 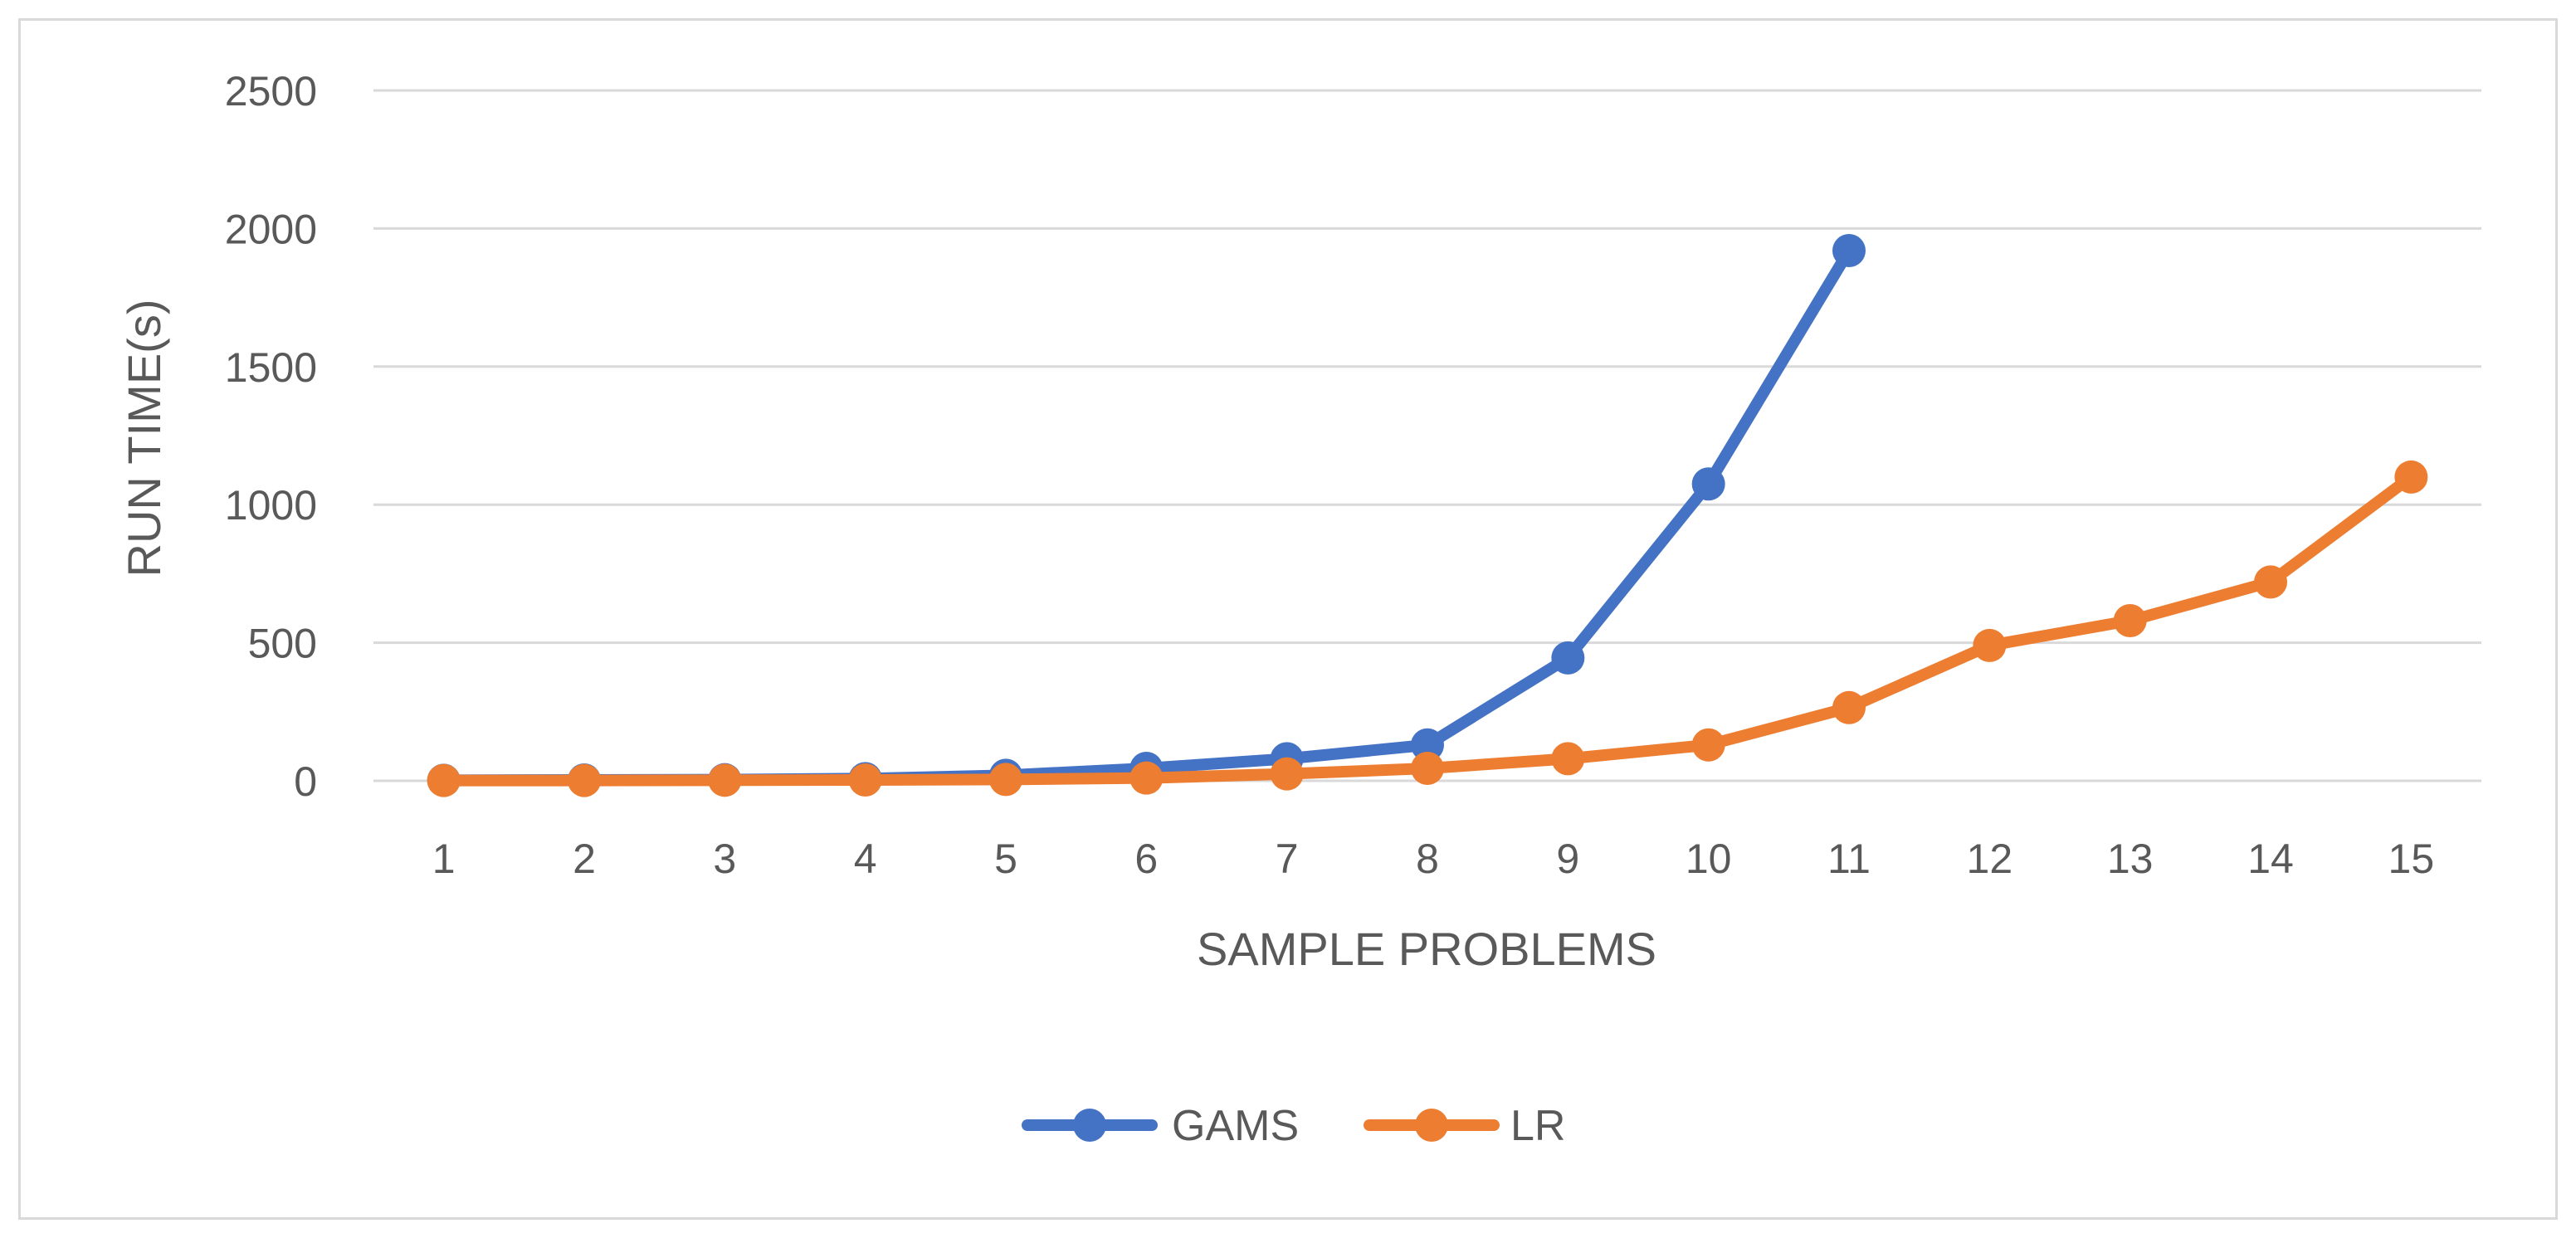 What do you see at coordinates (1146, 859) in the screenshot?
I see `x-tick-label: 6` at bounding box center [1146, 859].